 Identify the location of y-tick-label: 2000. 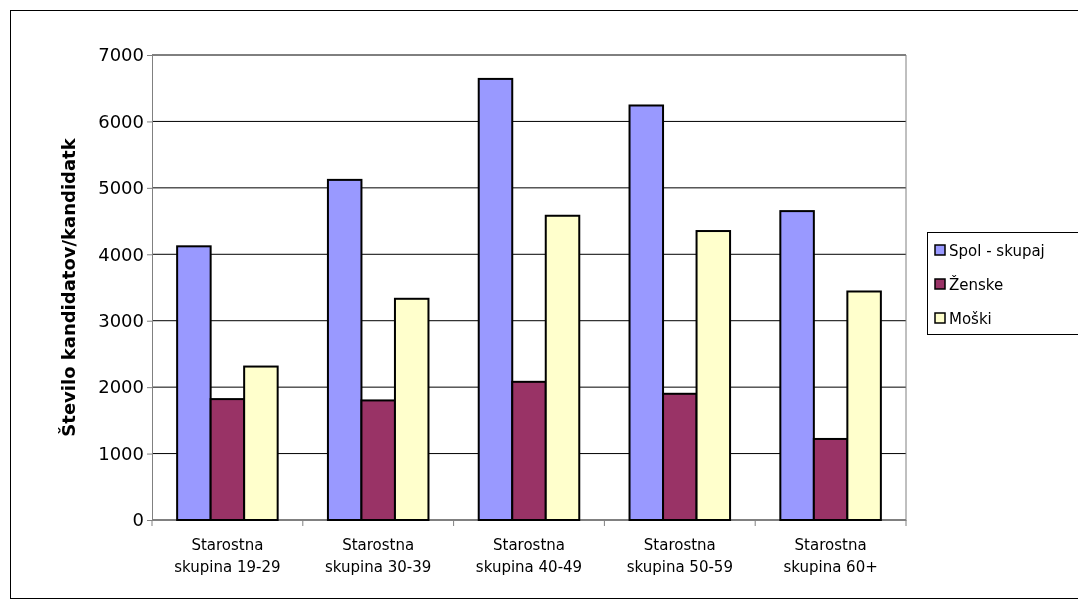
(121, 387).